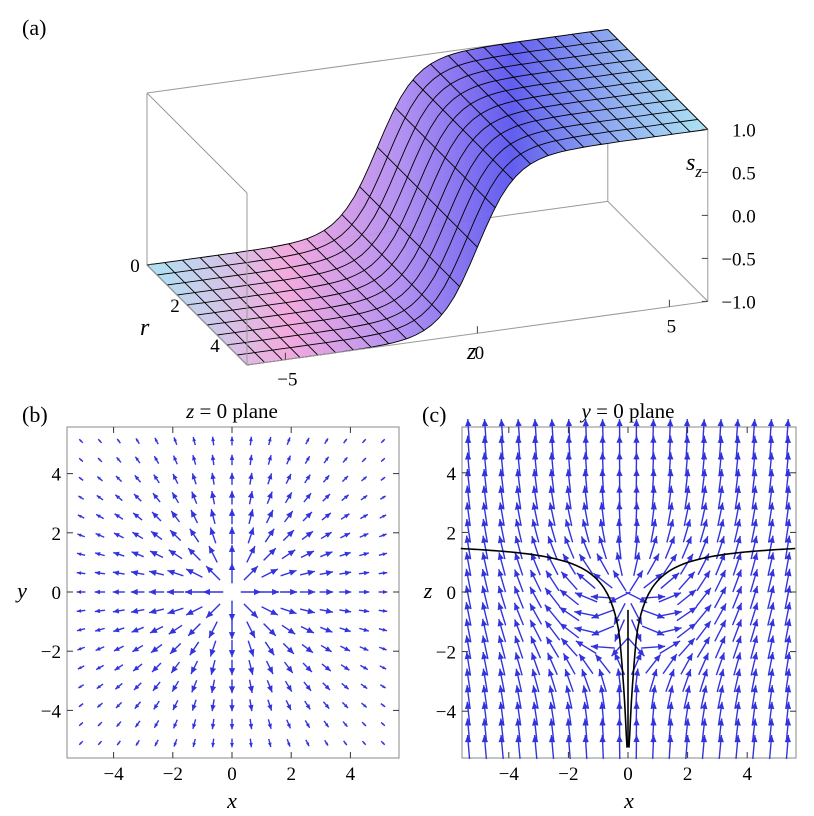 Image resolution: width=814 pixels, height=816 pixels. What do you see at coordinates (446, 712) in the screenshot?
I see `tick-label-y: −4` at bounding box center [446, 712].